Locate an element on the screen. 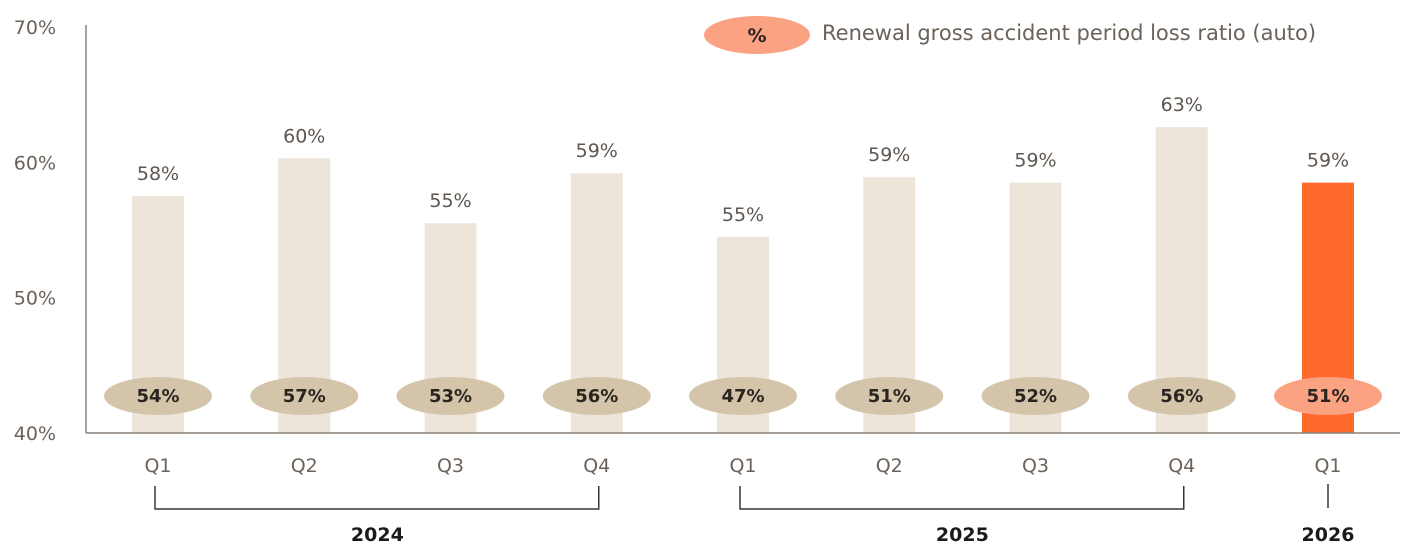  loss-ratio-ovals: 54% 57% 53% 56% 47% 51% 52% 56% 51% is located at coordinates (743, 396).